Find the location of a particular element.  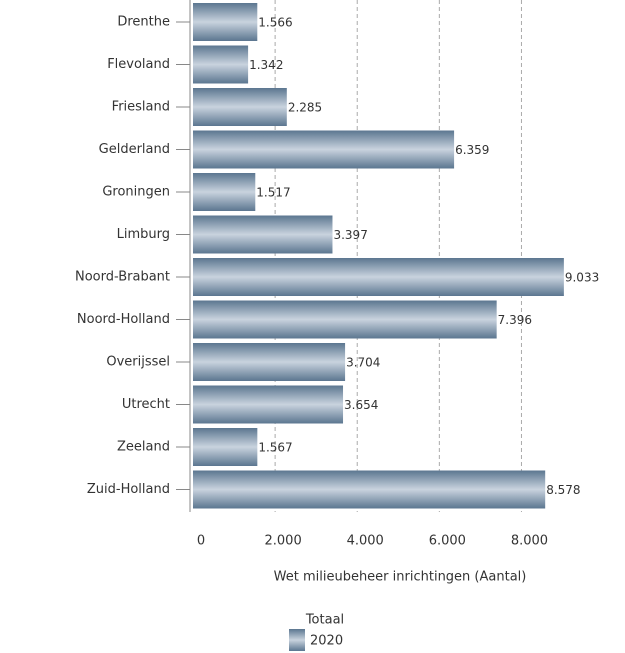

y-tick-label: Noord-Holland is located at coordinates (123, 319).